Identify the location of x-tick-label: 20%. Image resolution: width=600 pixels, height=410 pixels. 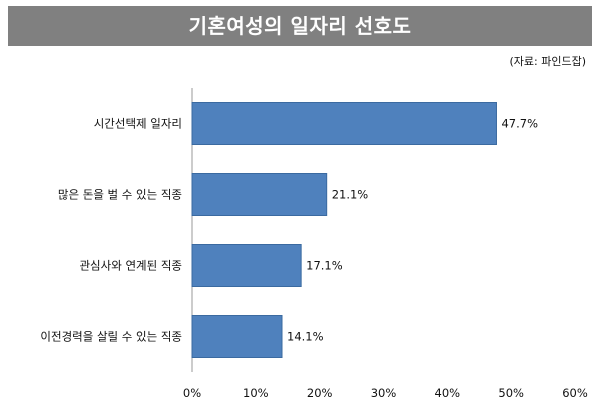
(320, 393).